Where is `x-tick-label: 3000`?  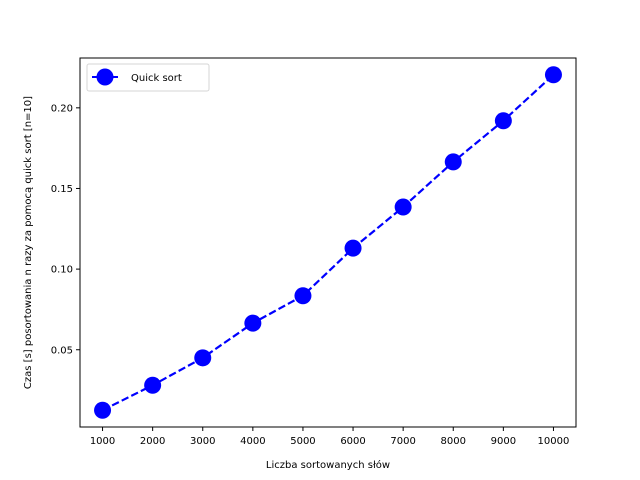 x-tick-label: 3000 is located at coordinates (202, 441).